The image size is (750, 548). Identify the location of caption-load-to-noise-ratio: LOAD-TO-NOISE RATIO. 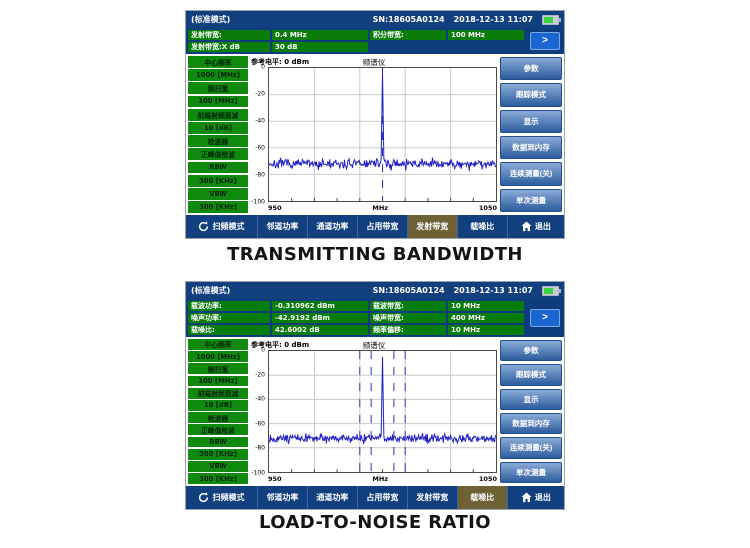
(375, 522).